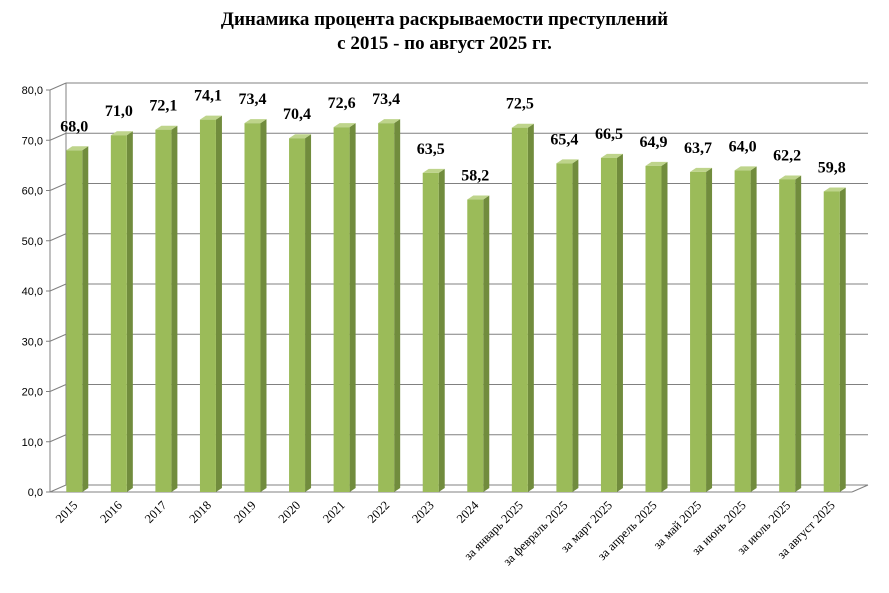 This screenshot has height=593, width=889. I want to click on y-tick-label: 60,0, so click(32, 192).